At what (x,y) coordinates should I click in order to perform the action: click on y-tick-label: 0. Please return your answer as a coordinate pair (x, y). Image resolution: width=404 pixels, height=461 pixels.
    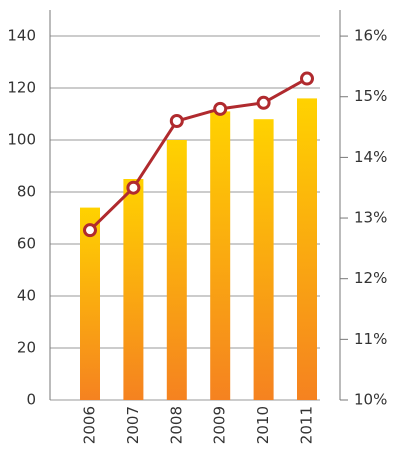
    Looking at the image, I should click on (31, 400).